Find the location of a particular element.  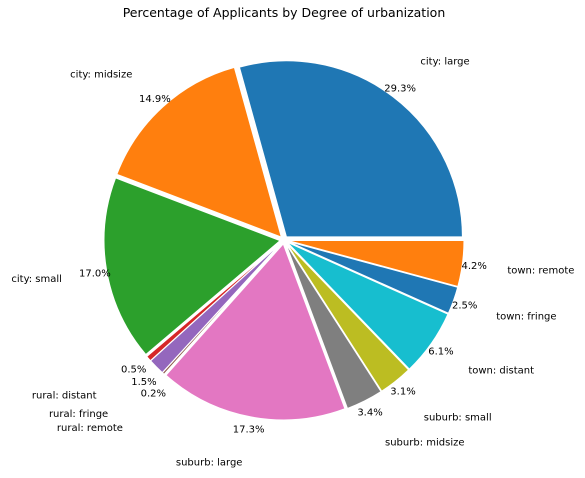

category-label-town-distant: town: distant is located at coordinates (501, 371).